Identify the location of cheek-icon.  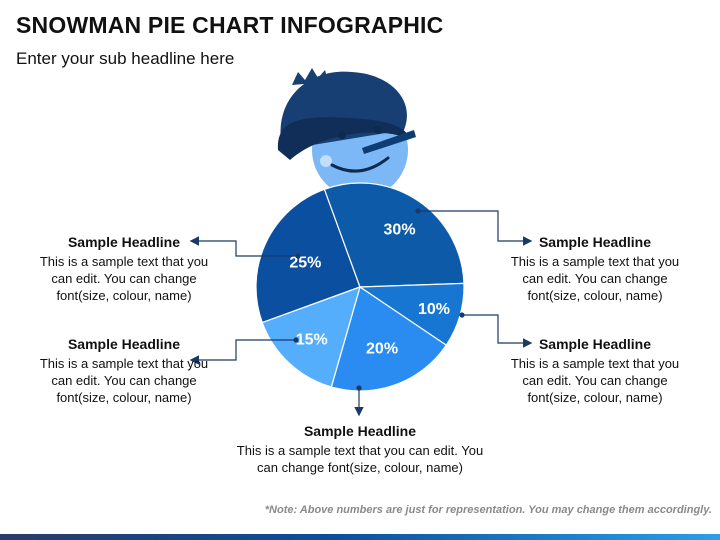
(326, 161).